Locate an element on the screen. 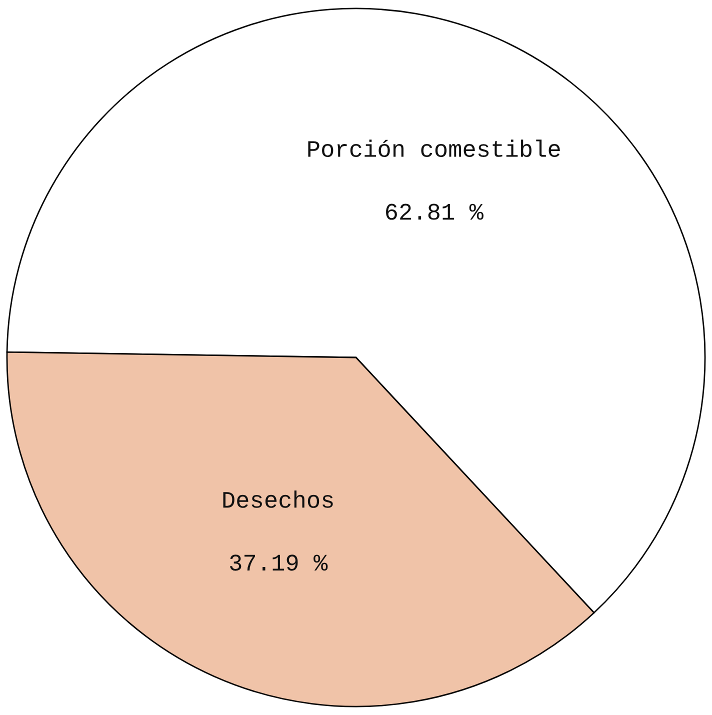 This screenshot has height=715, width=712. slice-label: Desechos is located at coordinates (278, 499).